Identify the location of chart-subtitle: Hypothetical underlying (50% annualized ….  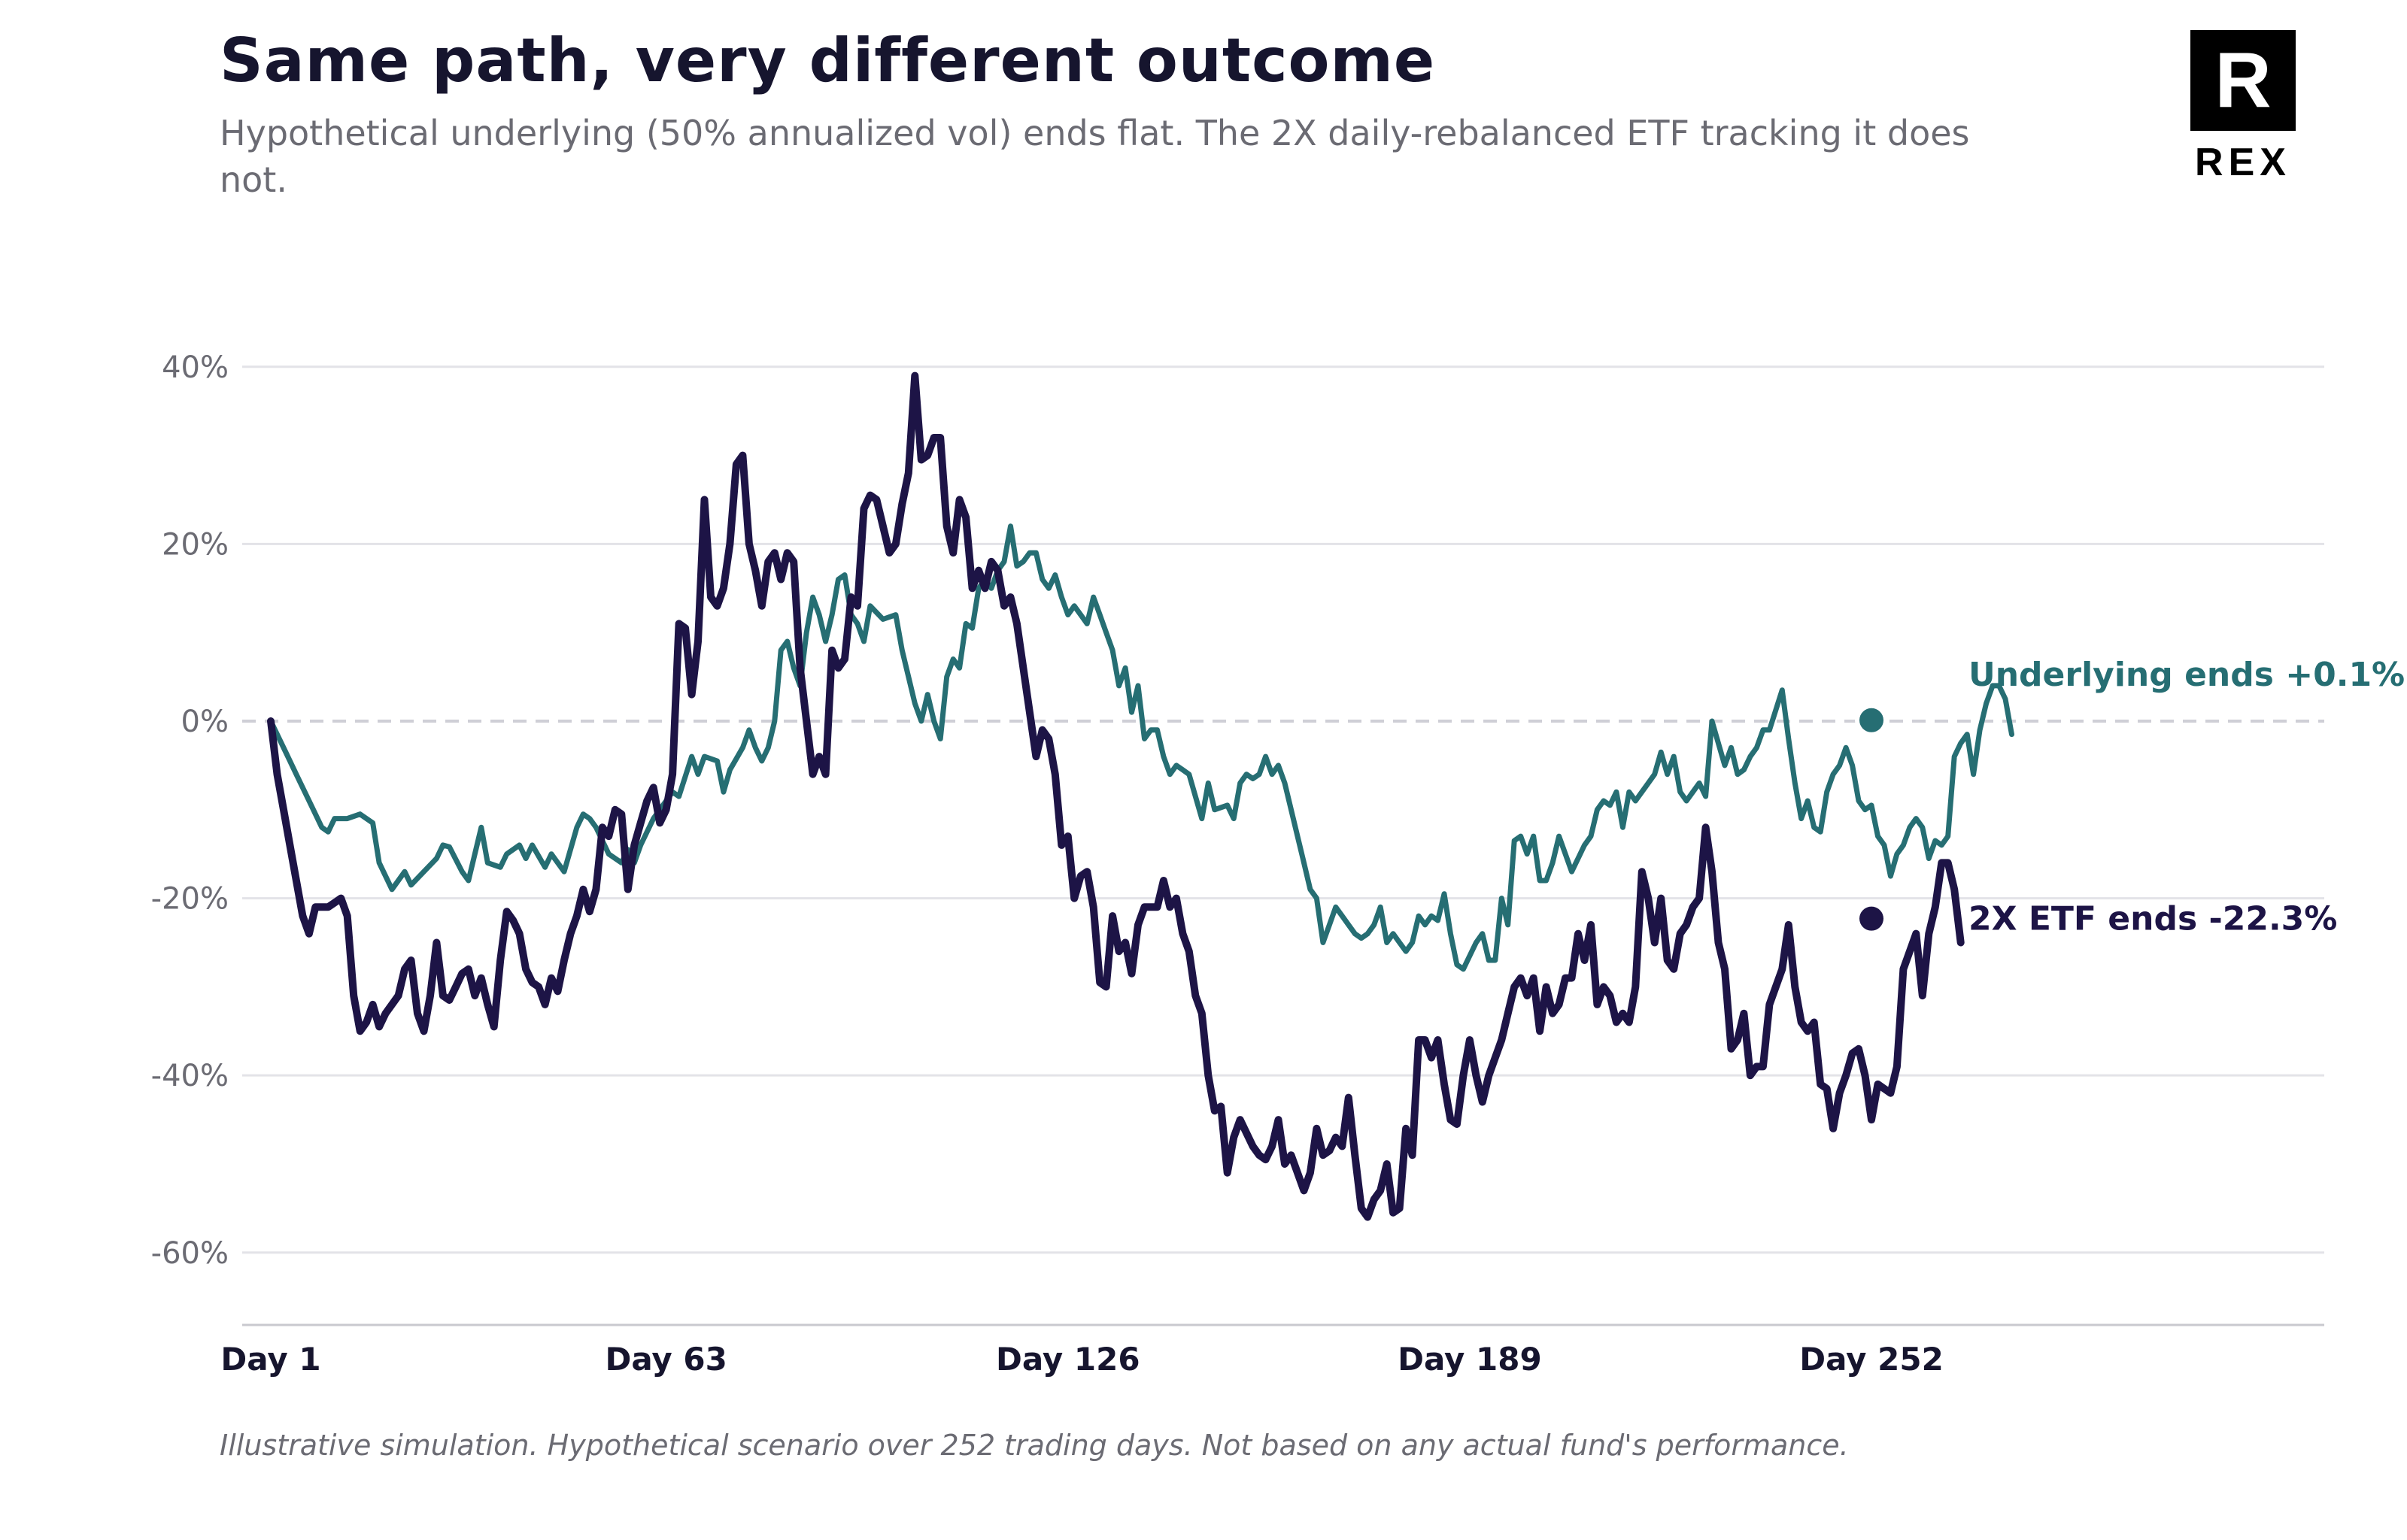
(1095, 156).